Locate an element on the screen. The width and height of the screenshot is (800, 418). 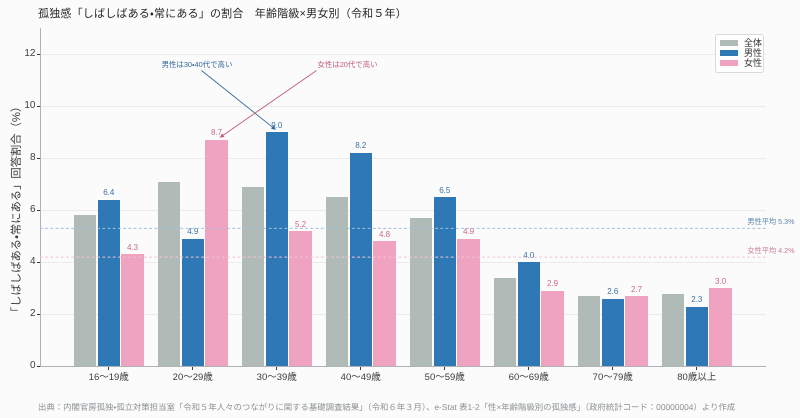
bar-女性-5 is located at coordinates (552, 328).